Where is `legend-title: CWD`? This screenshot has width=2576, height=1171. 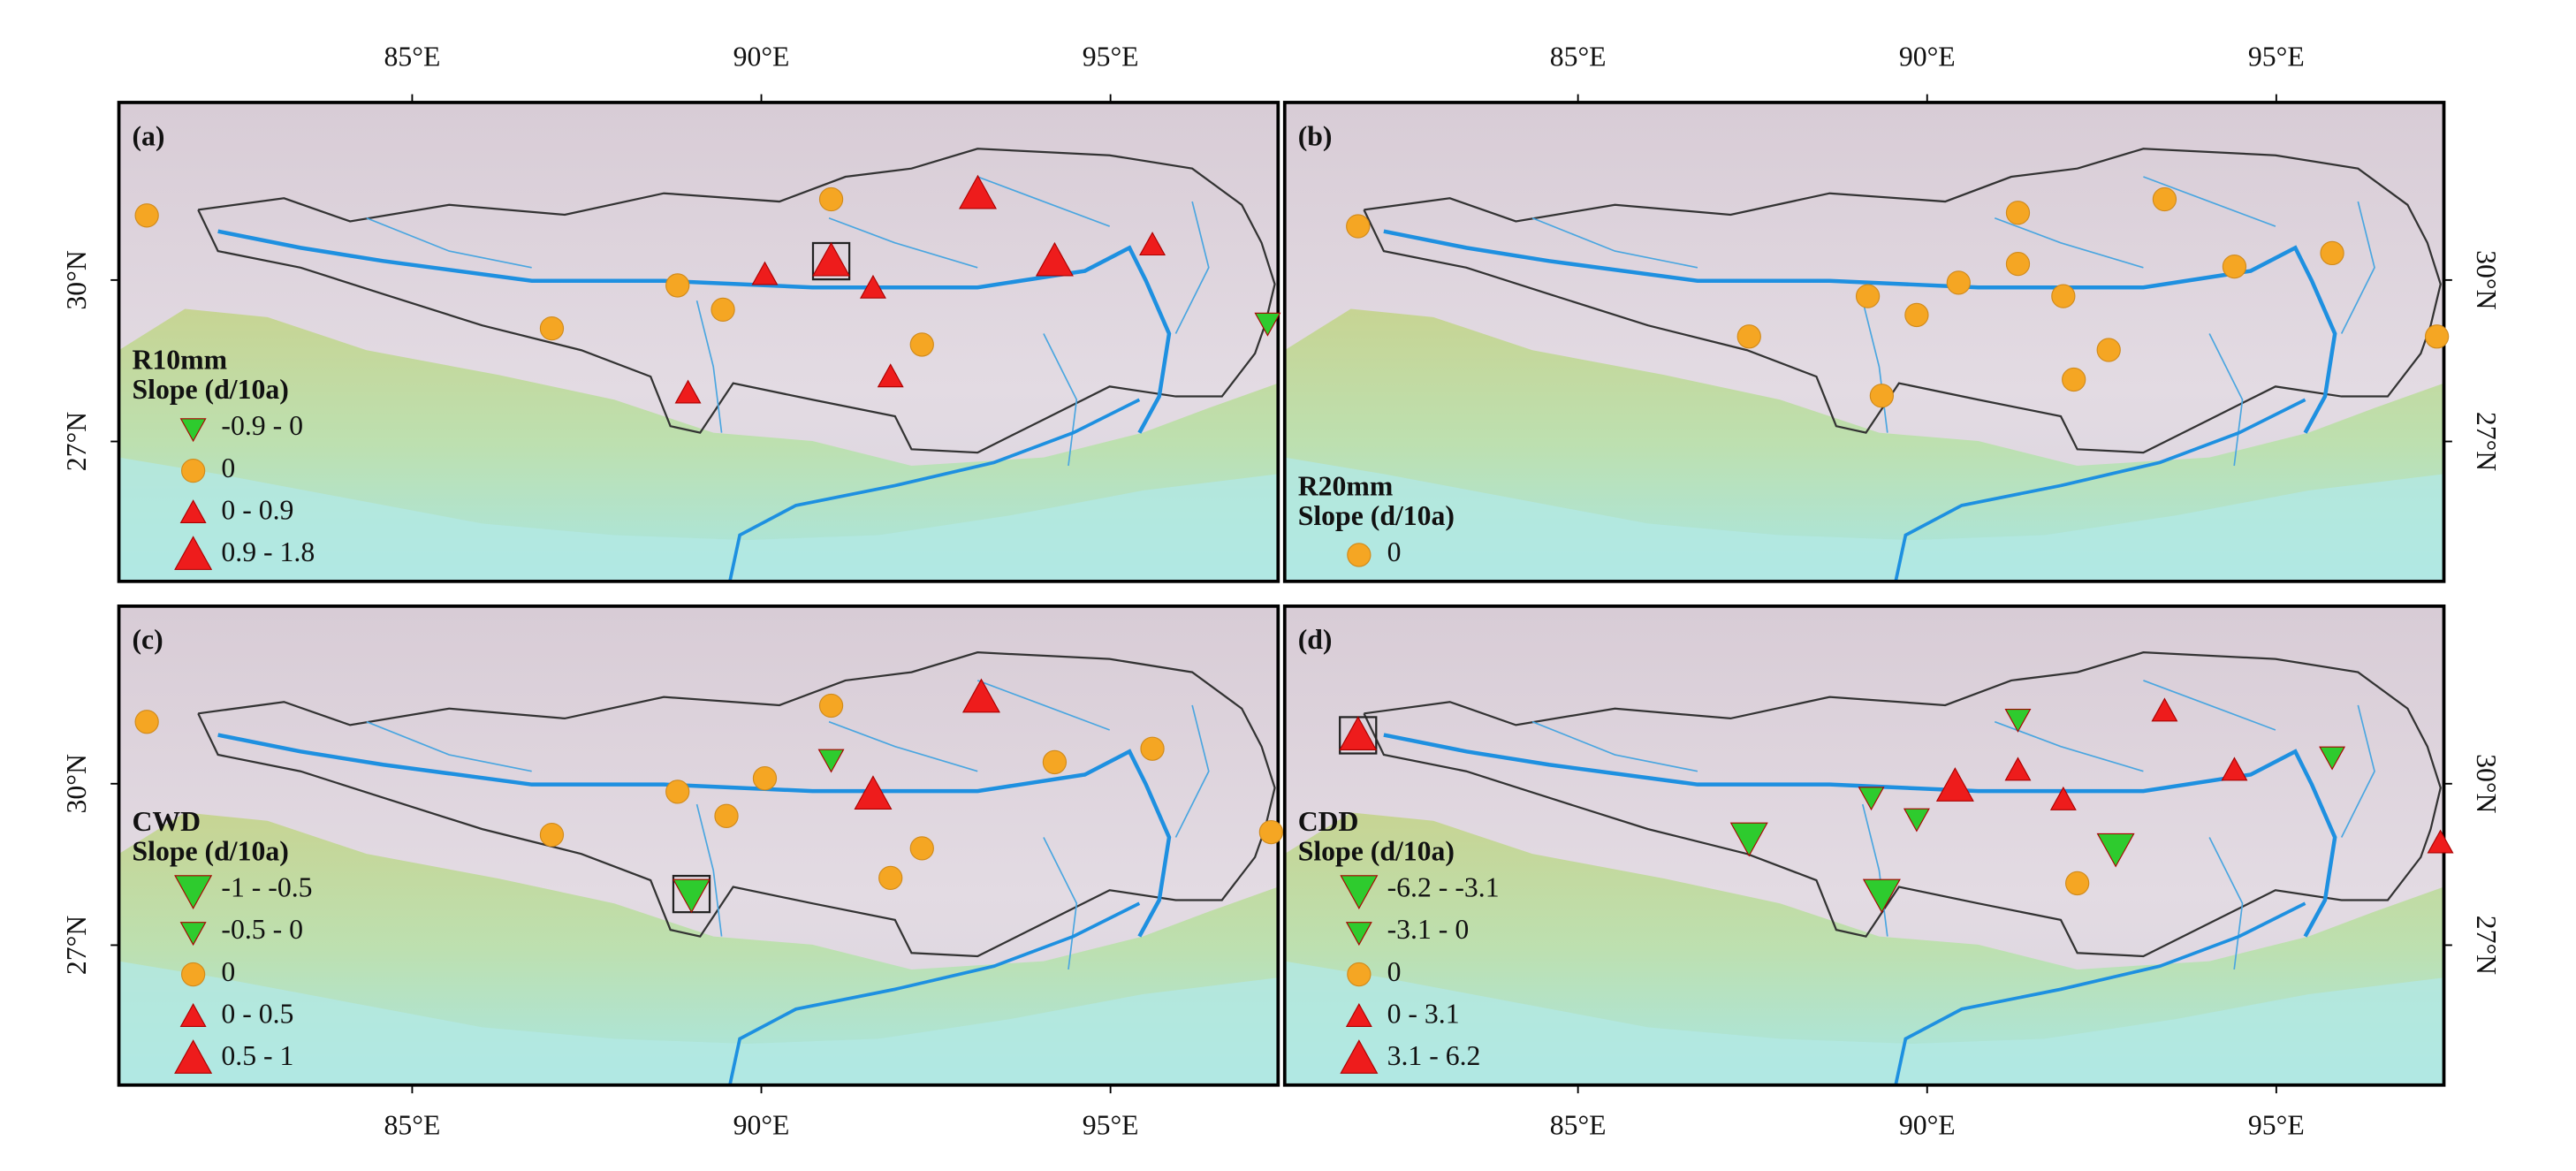
legend-title: CWD is located at coordinates (166, 821).